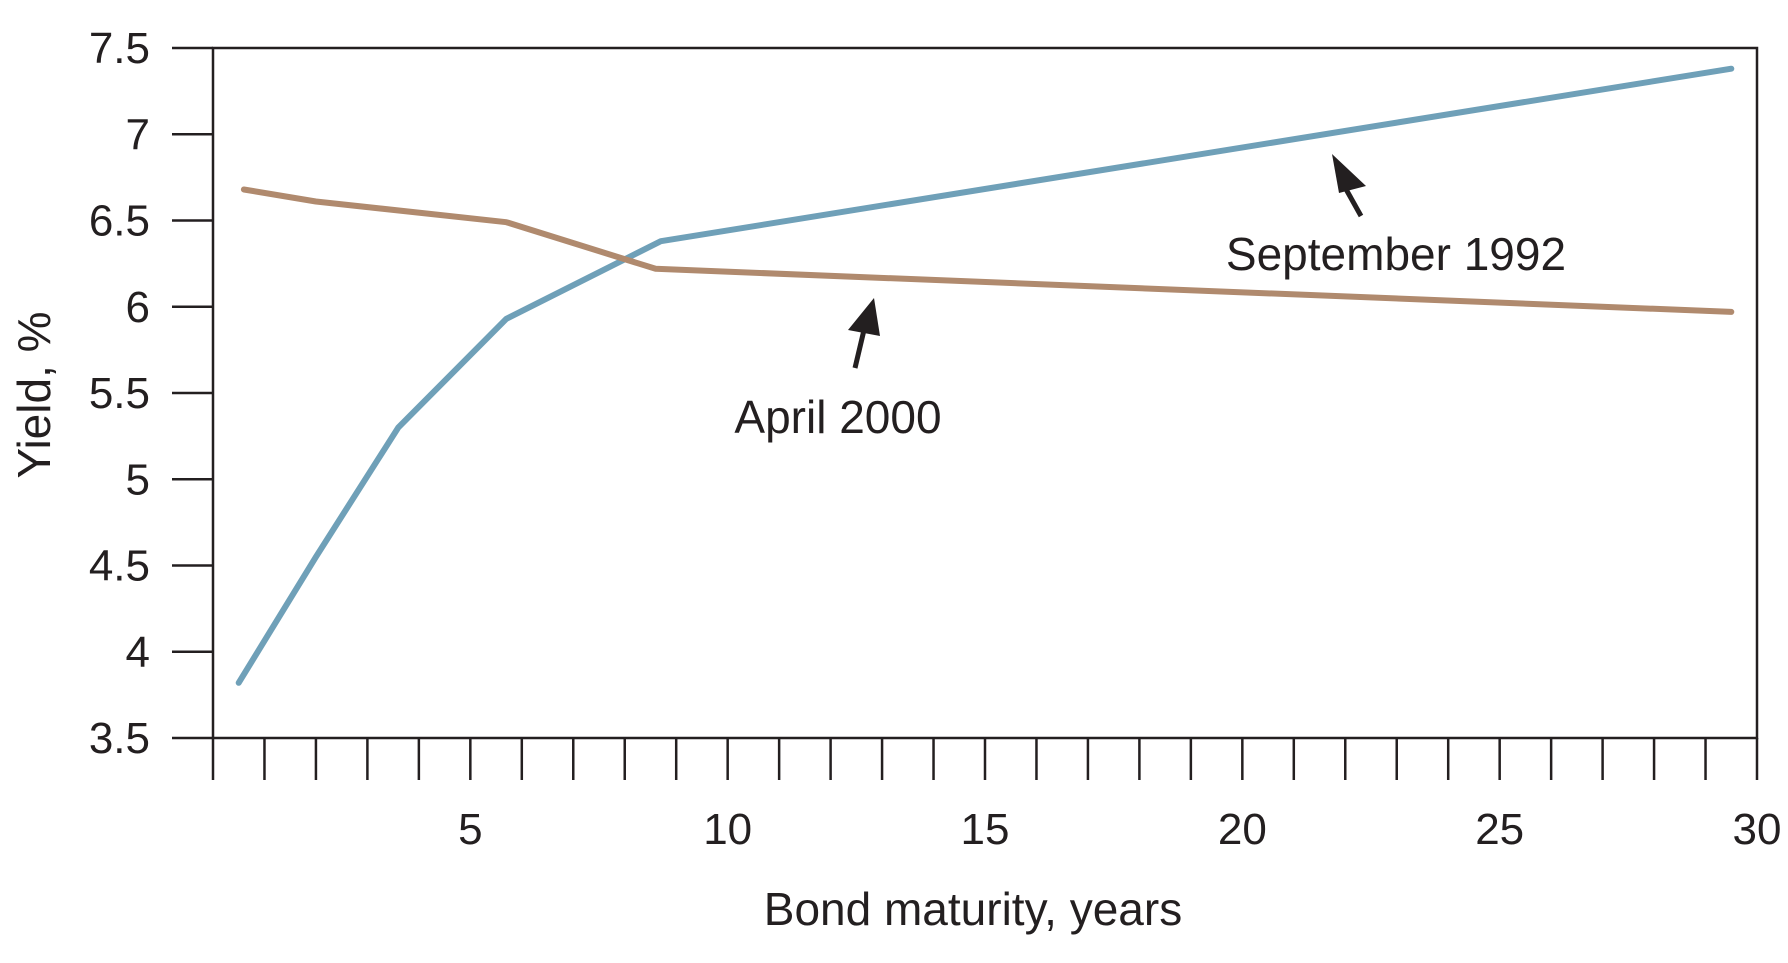 The image size is (1788, 963). I want to click on y-tick-label: 5.5, so click(119, 393).